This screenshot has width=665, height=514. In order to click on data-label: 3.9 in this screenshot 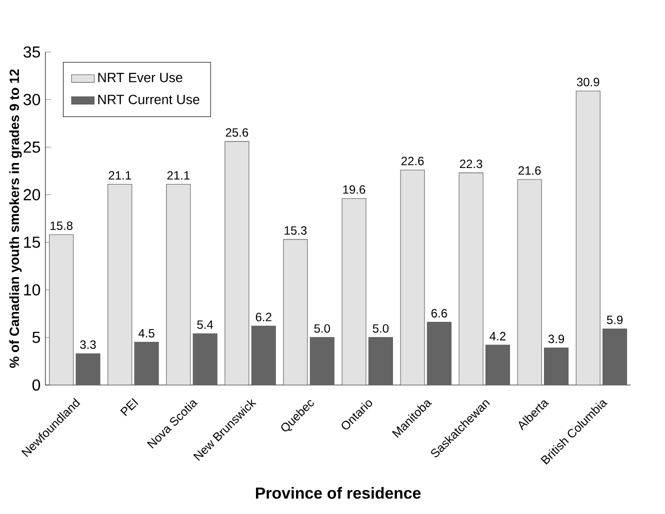, I will do `click(556, 339)`.